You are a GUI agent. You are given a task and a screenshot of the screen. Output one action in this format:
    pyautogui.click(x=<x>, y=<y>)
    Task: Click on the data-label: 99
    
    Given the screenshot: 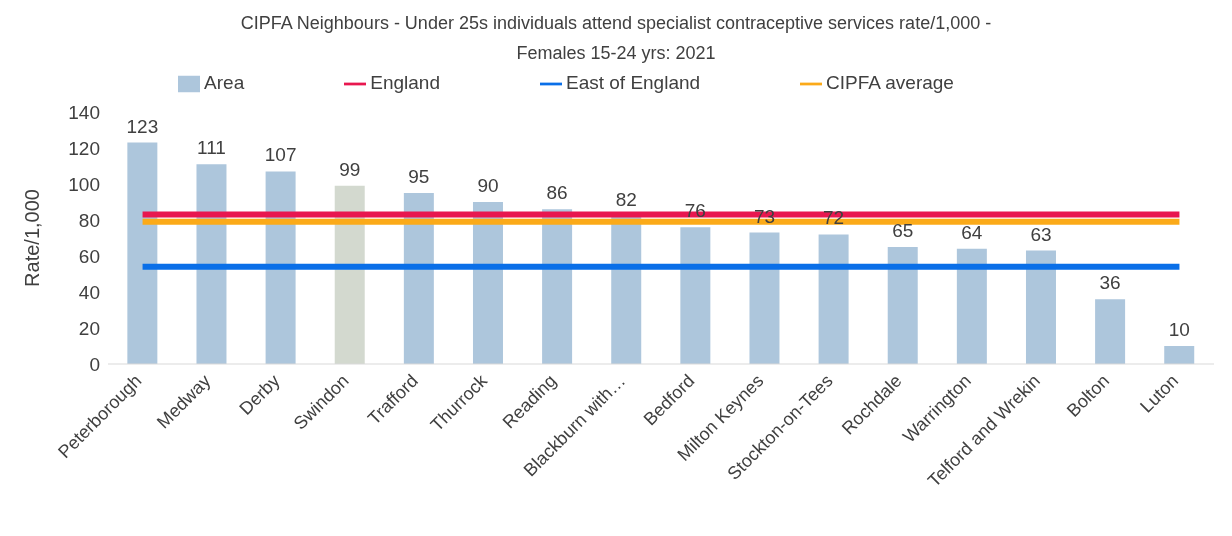 What is the action you would take?
    pyautogui.click(x=350, y=169)
    